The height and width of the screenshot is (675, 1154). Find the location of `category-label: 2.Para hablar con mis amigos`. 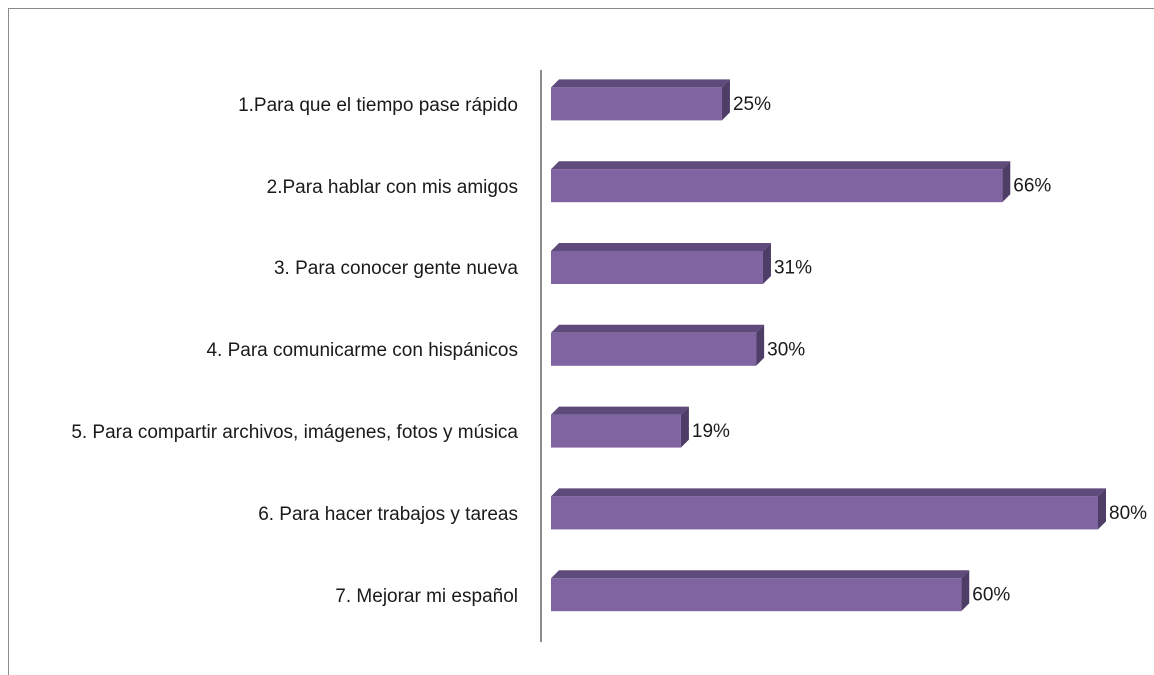

category-label: 2.Para hablar con mis amigos is located at coordinates (392, 187).